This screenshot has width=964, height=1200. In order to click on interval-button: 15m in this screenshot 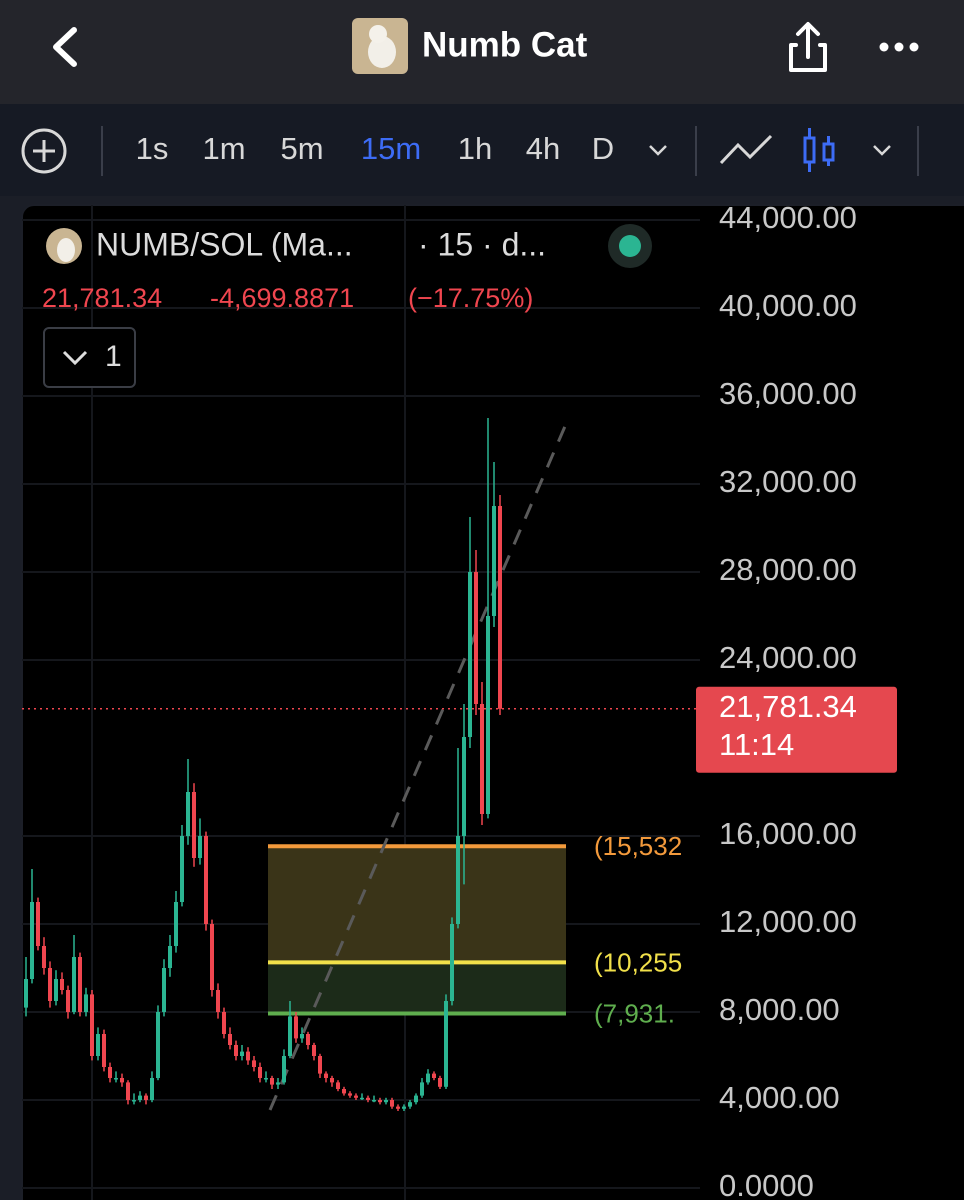, I will do `click(391, 148)`.